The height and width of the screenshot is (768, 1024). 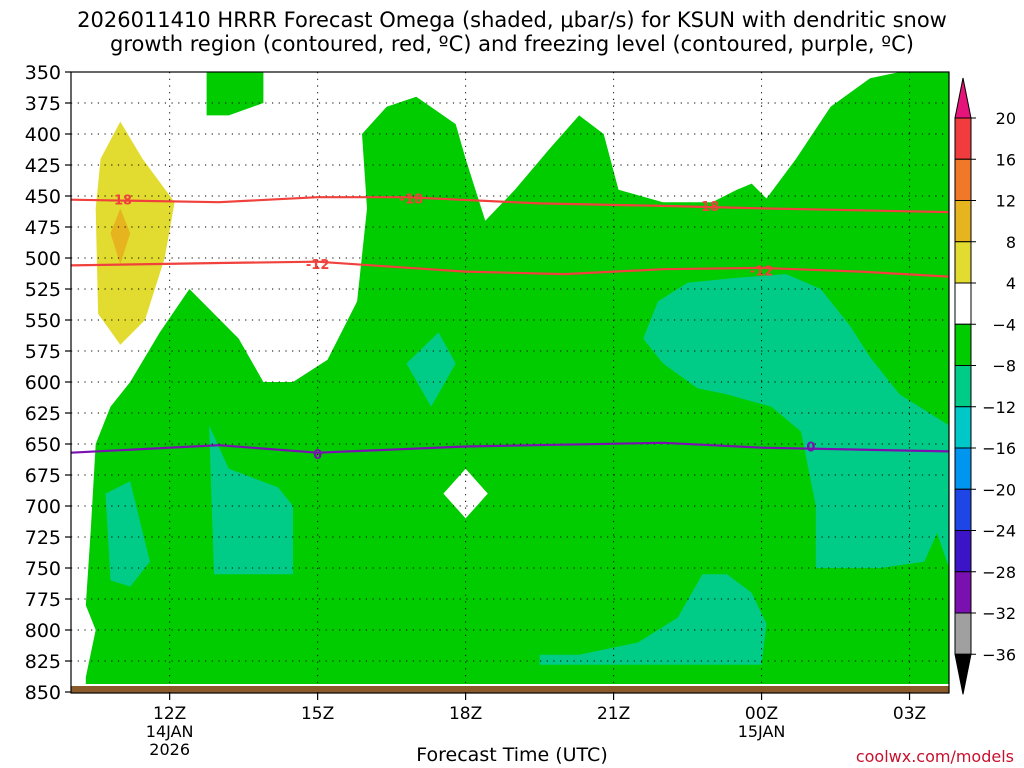 I want to click on x-tick-label: 00Z, so click(x=761, y=714).